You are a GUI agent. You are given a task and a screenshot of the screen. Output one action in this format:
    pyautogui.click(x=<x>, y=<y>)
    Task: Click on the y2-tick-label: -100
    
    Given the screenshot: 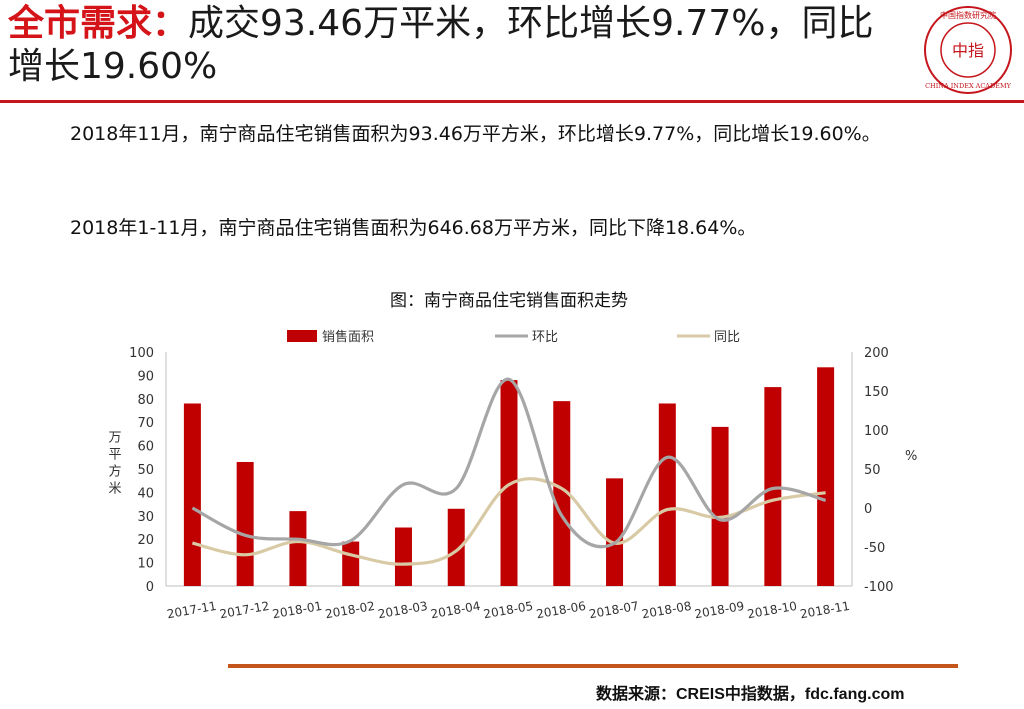 What is the action you would take?
    pyautogui.click(x=879, y=587)
    